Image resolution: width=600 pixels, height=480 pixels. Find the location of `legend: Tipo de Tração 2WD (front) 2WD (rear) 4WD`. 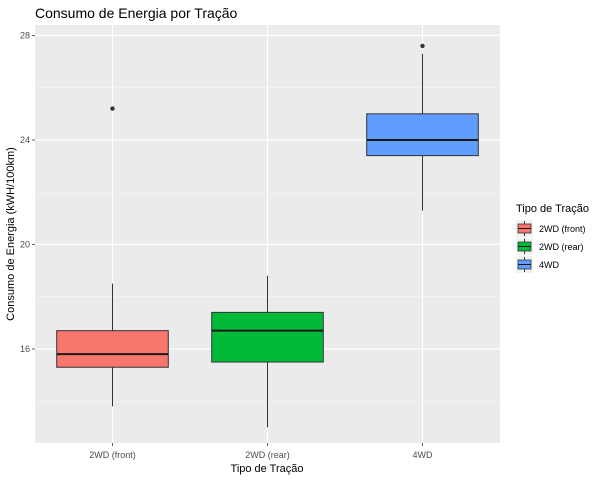

legend: Tipo de Tração 2WD (front) 2WD (rear) 4WD is located at coordinates (552, 238).